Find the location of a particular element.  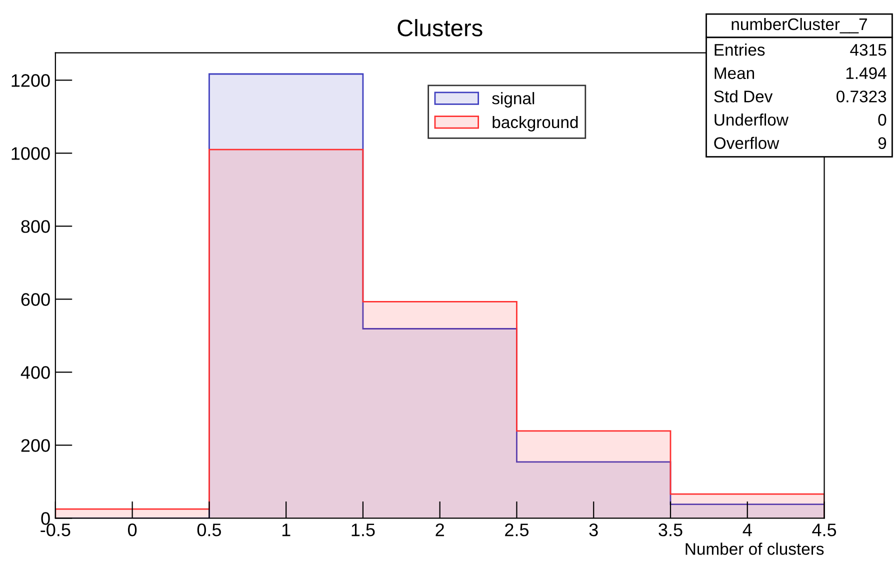

x-tick-label: 0.5 is located at coordinates (209, 530).